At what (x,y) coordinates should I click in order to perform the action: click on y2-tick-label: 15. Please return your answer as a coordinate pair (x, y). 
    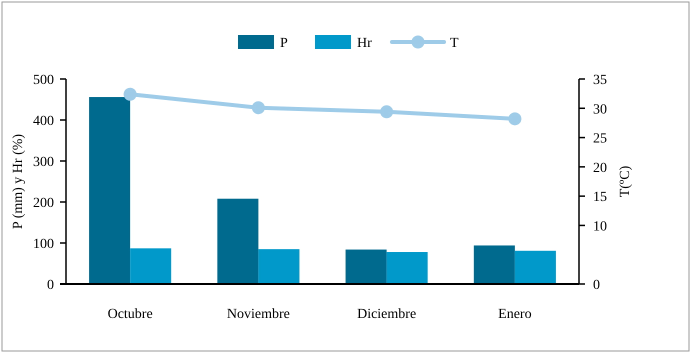
    Looking at the image, I should click on (600, 198).